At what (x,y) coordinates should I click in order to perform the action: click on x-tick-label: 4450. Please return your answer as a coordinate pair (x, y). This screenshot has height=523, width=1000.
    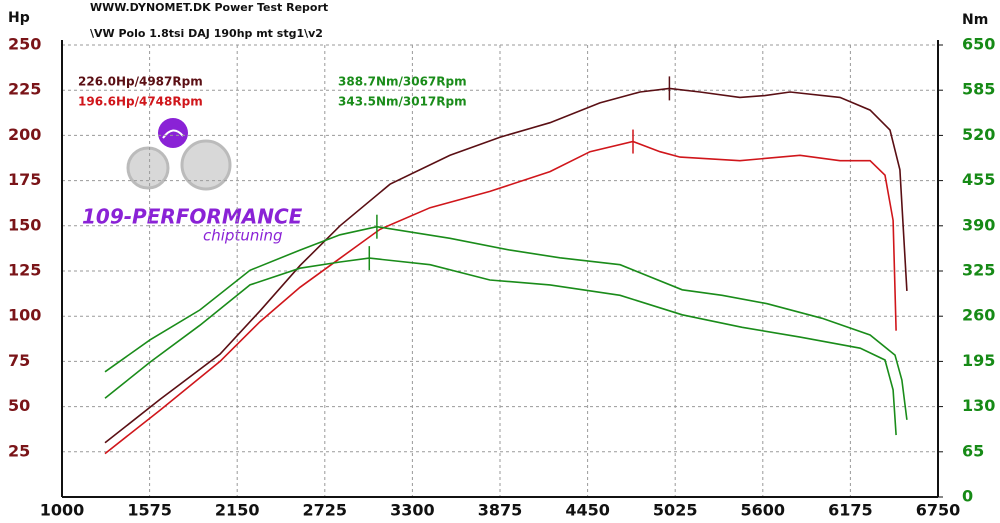
    Looking at the image, I should click on (587, 510).